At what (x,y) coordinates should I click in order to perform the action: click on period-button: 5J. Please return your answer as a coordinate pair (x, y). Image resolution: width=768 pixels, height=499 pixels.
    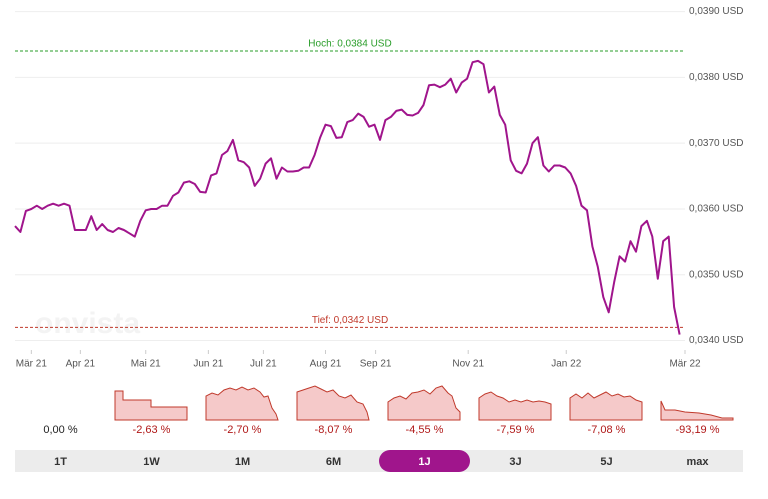
    Looking at the image, I should click on (606, 462).